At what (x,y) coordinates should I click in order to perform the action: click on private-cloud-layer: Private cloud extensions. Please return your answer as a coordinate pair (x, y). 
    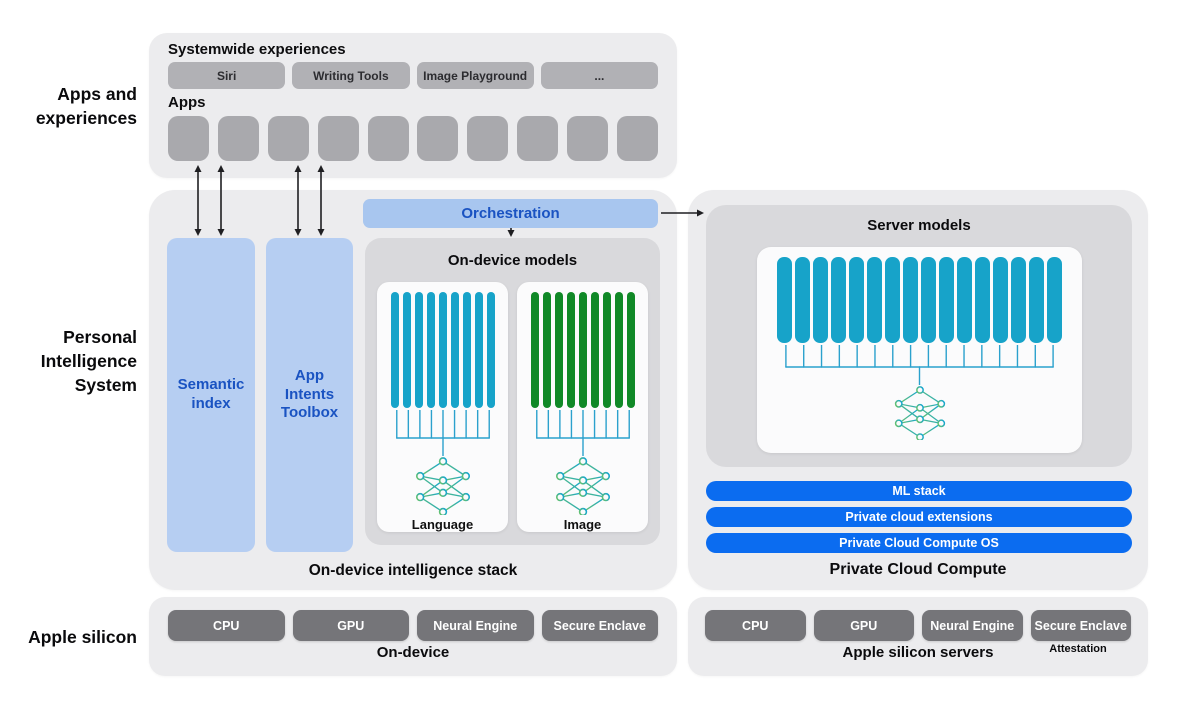
    Looking at the image, I should click on (919, 517).